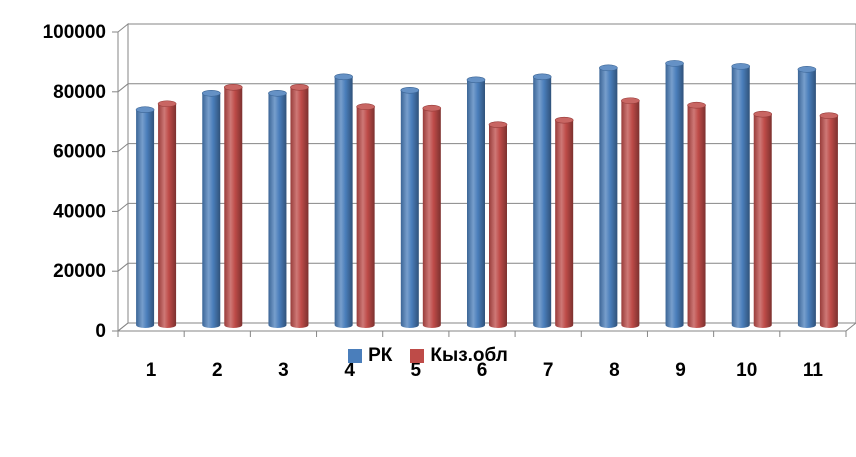 The image size is (856, 457). I want to click on legend-item-rk: РК, so click(370, 356).